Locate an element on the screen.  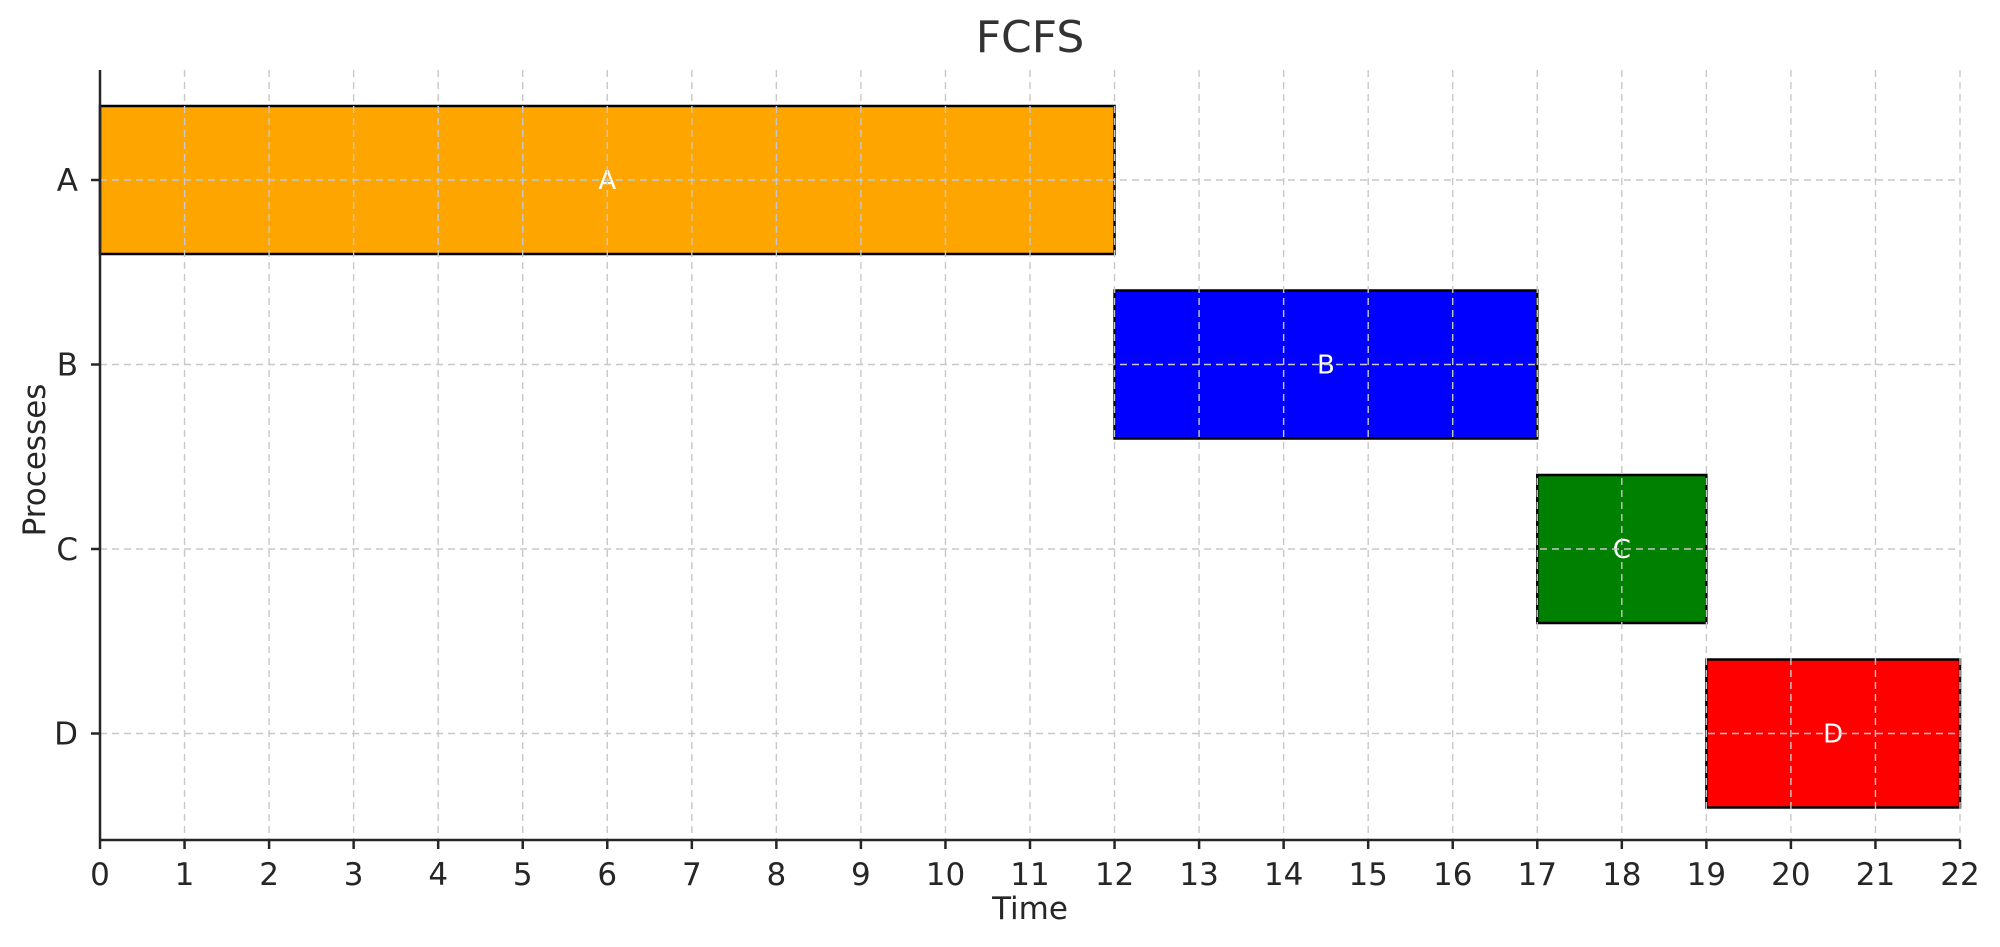
y-tick-label: B is located at coordinates (67, 366).